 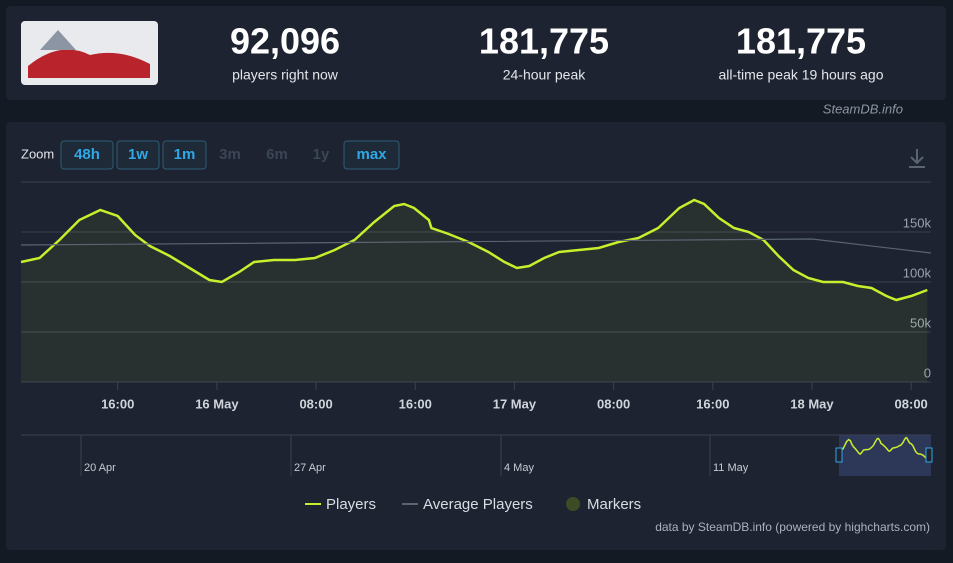 What do you see at coordinates (573, 504) in the screenshot?
I see `legend-marker` at bounding box center [573, 504].